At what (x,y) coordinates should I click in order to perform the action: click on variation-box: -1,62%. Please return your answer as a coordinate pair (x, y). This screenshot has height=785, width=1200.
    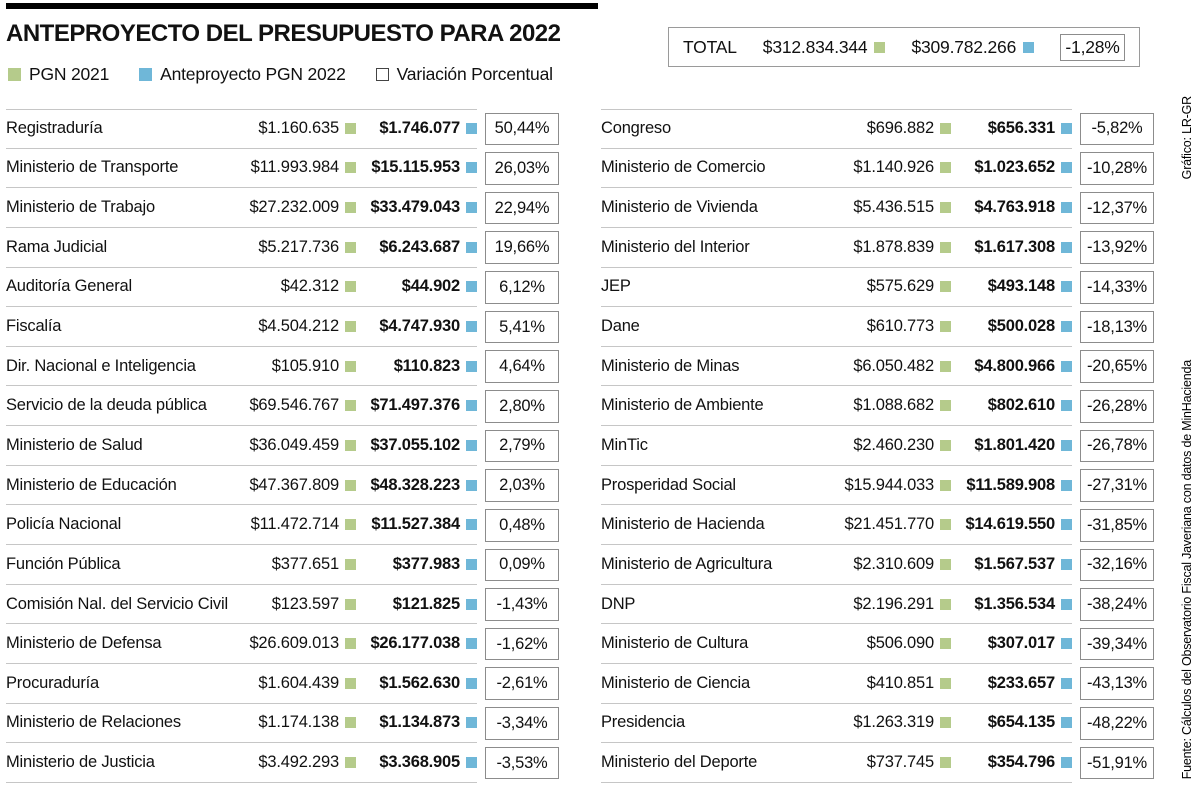
    Looking at the image, I should click on (522, 644).